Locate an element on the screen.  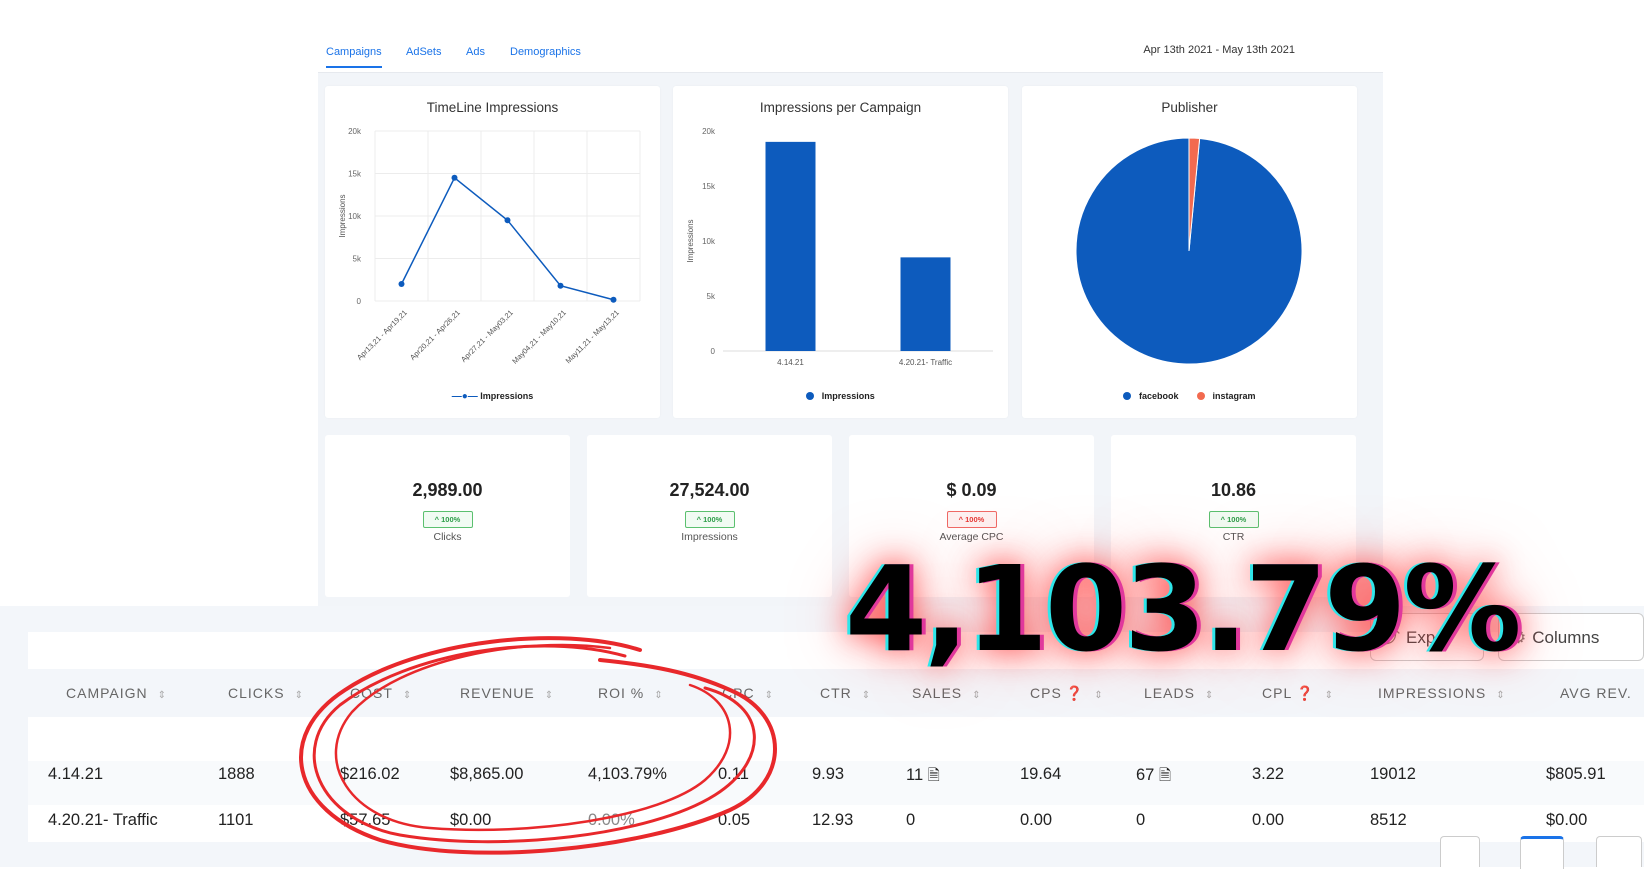
column-header-cps: CPS ❓ ⇕ is located at coordinates (1067, 693).